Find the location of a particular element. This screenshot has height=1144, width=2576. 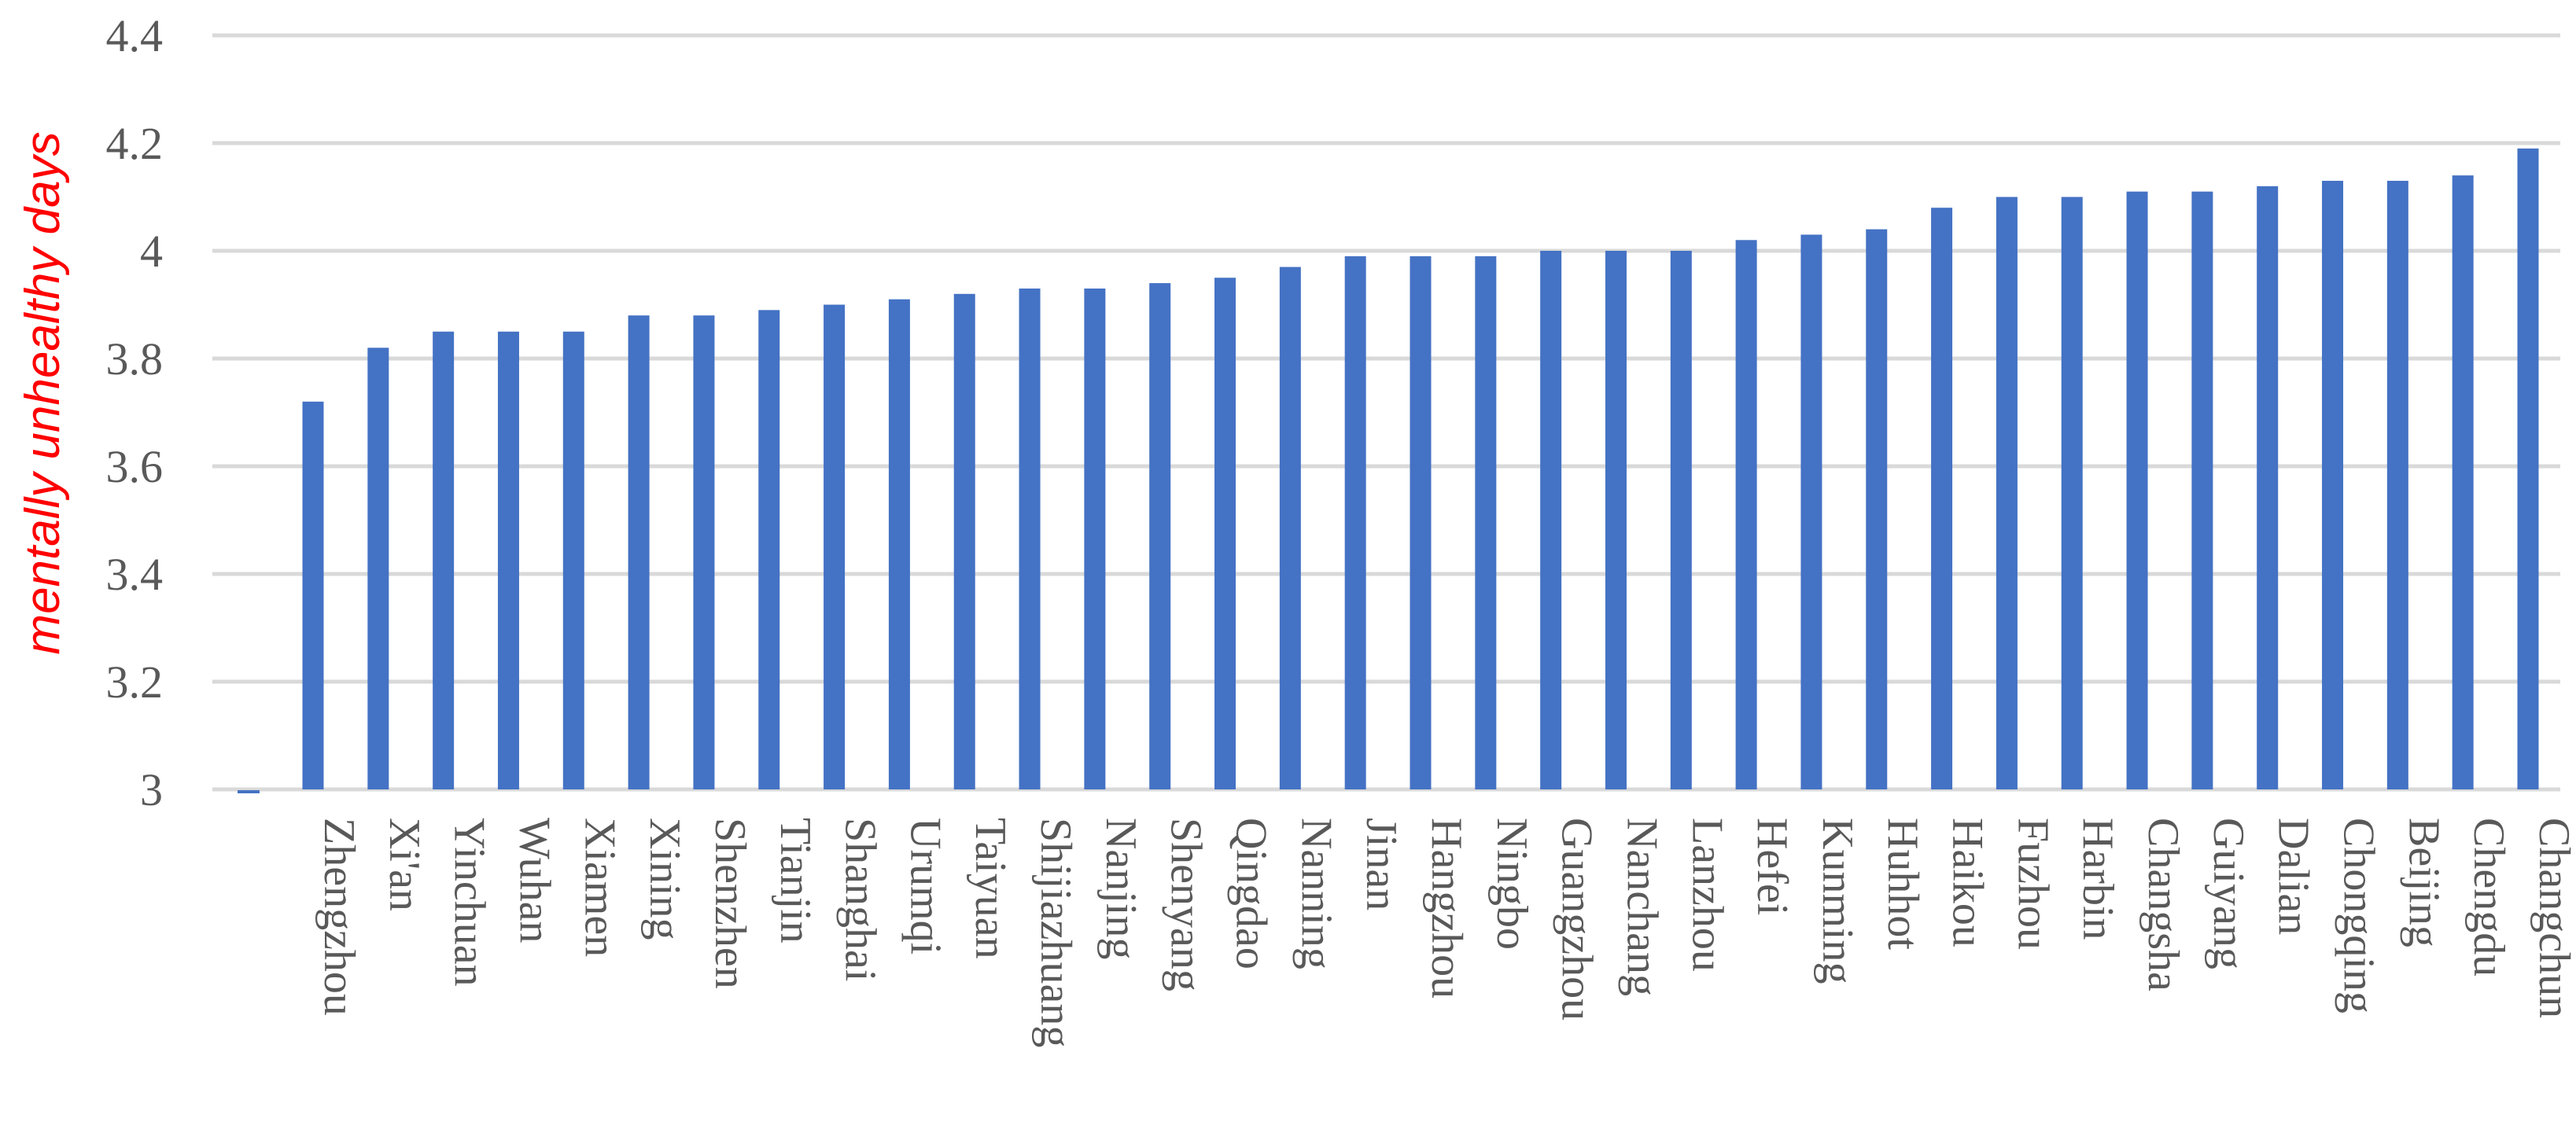

x-tick-label: Tianjin is located at coordinates (795, 881).